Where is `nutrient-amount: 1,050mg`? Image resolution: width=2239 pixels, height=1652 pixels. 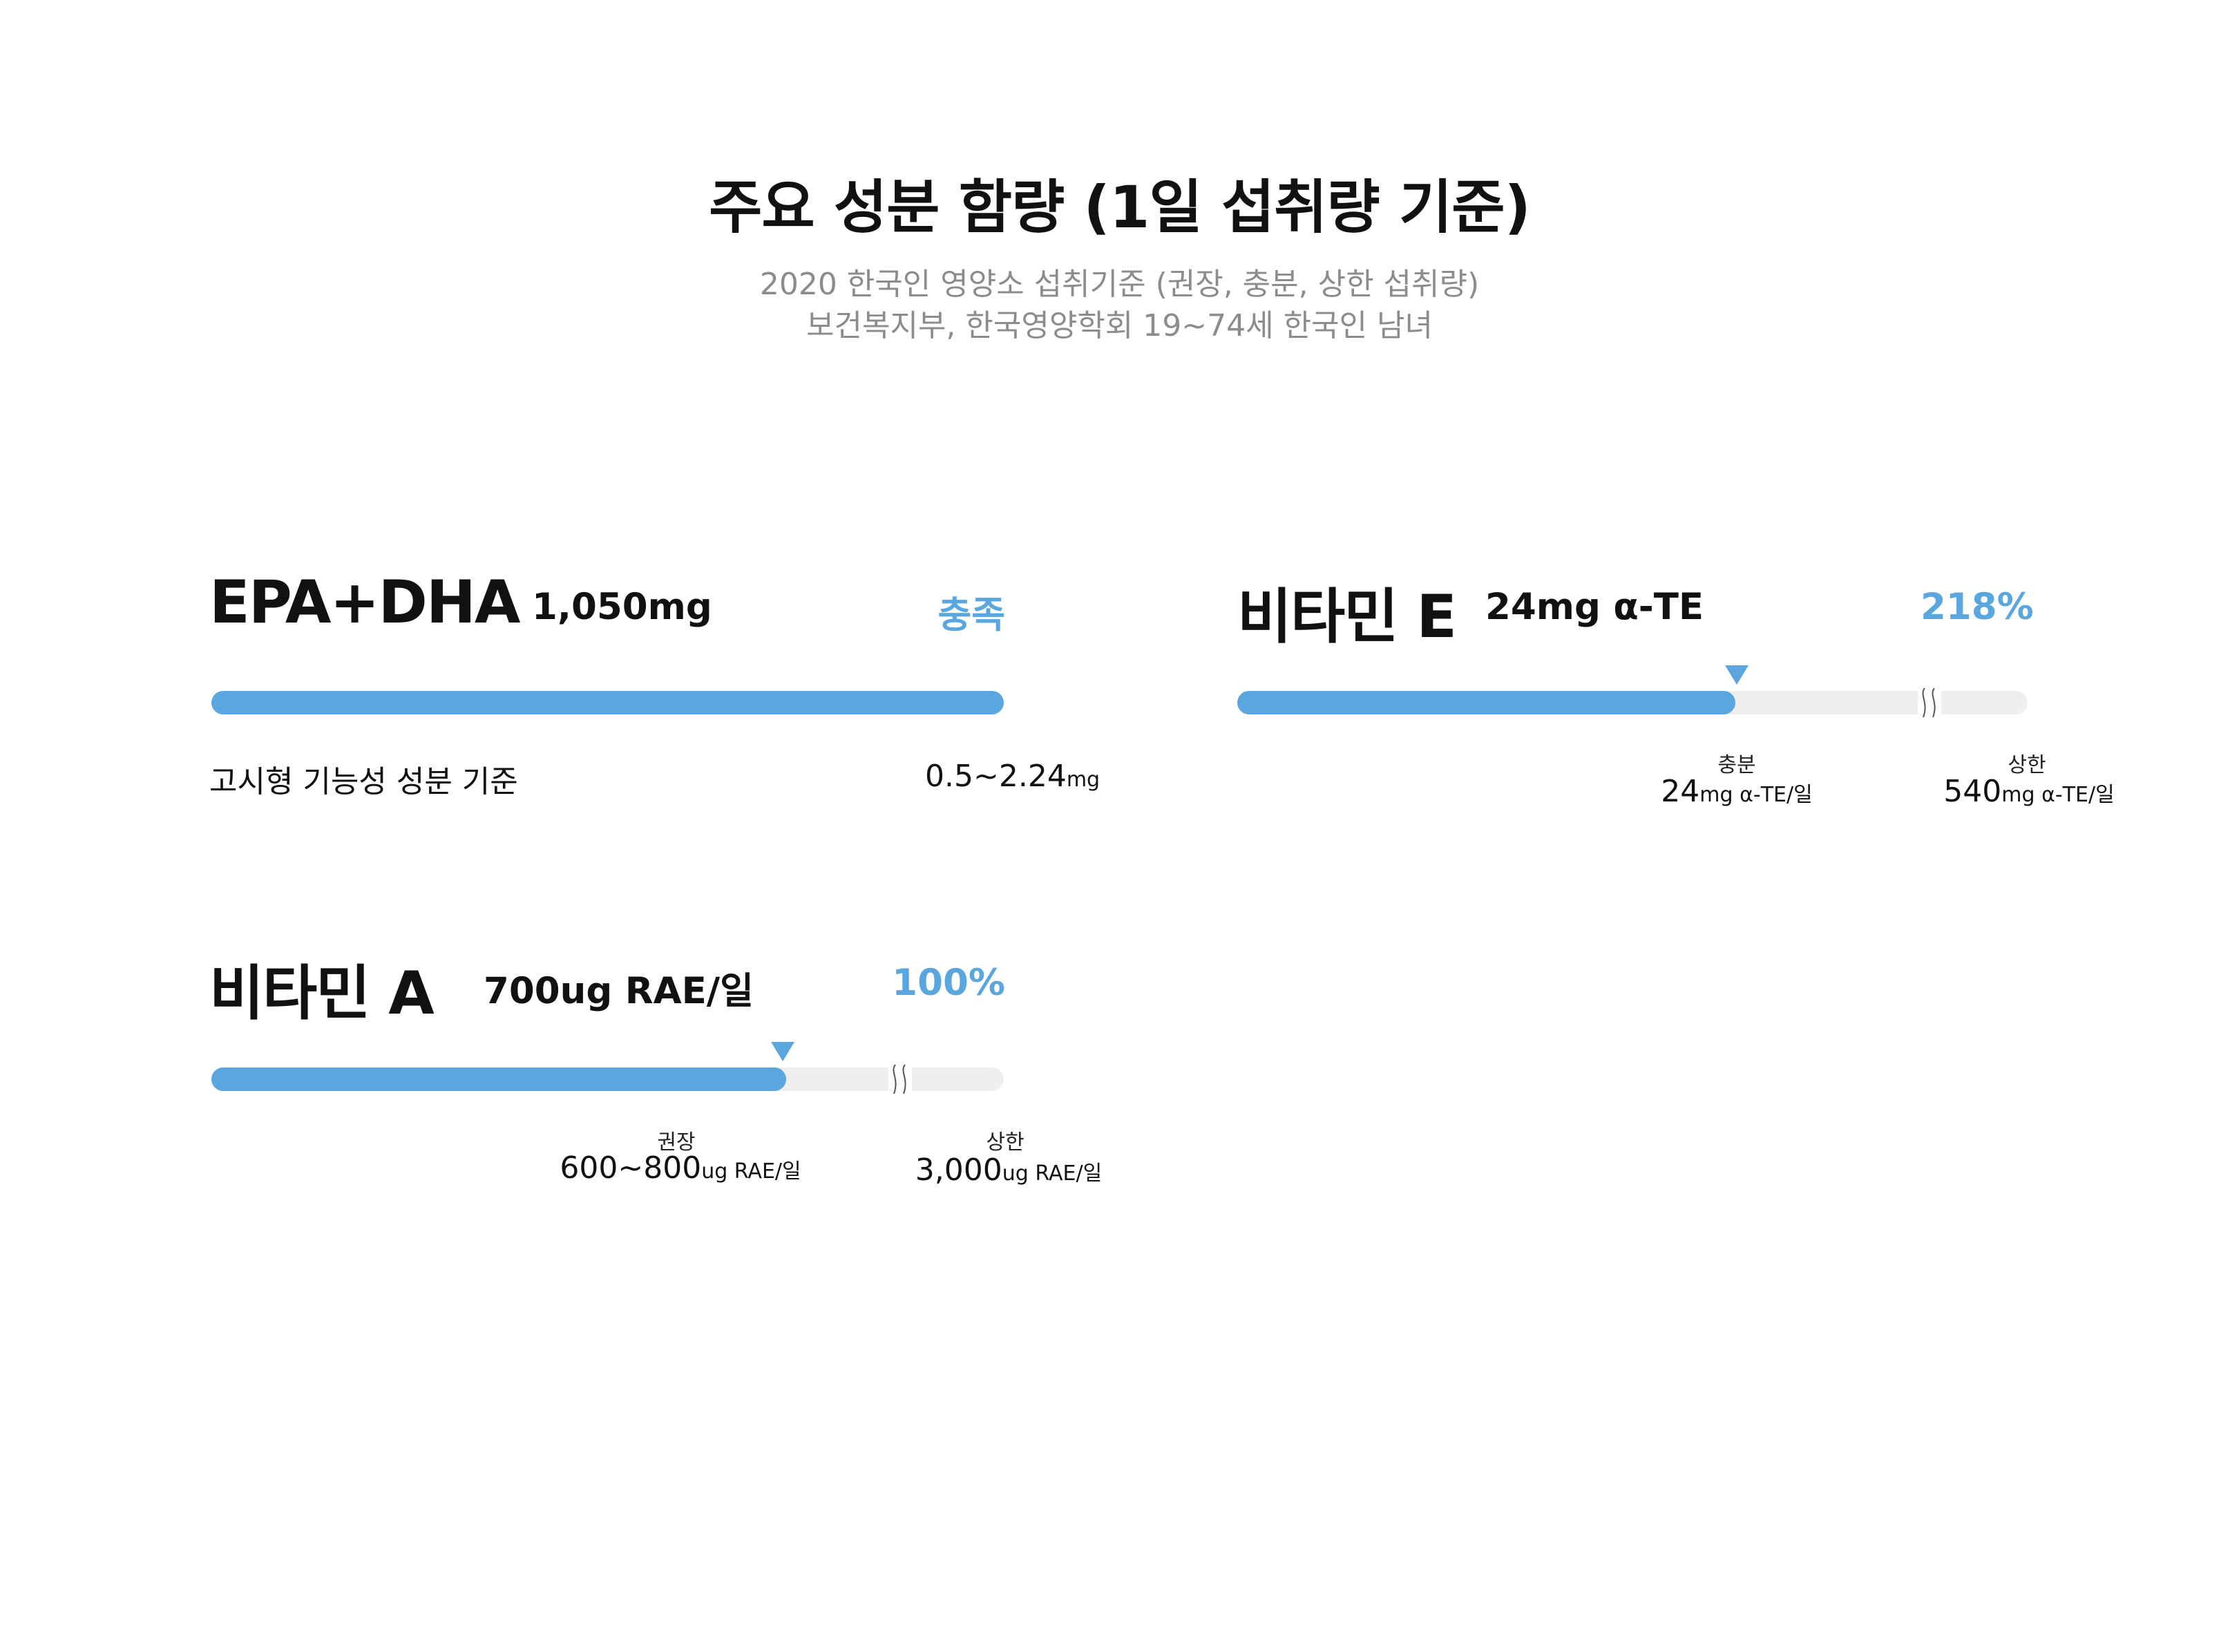
nutrient-amount: 1,050mg is located at coordinates (622, 607).